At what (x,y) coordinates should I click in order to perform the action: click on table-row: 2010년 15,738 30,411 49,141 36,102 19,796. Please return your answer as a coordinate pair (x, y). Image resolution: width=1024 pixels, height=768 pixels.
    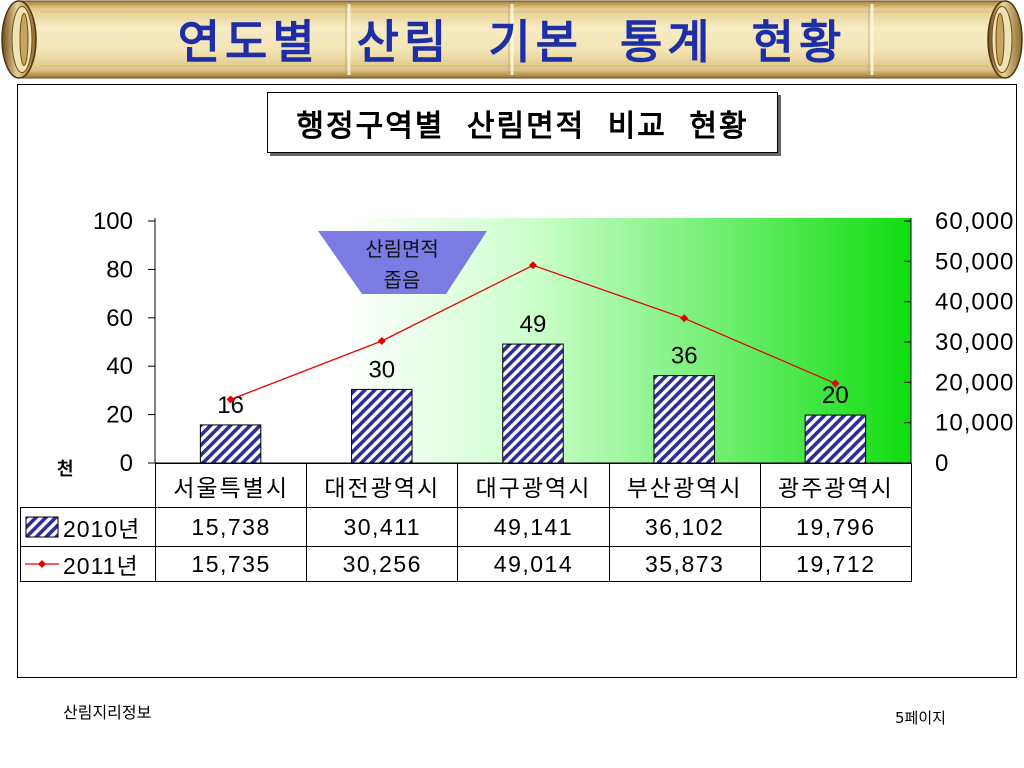
    Looking at the image, I should click on (466, 527).